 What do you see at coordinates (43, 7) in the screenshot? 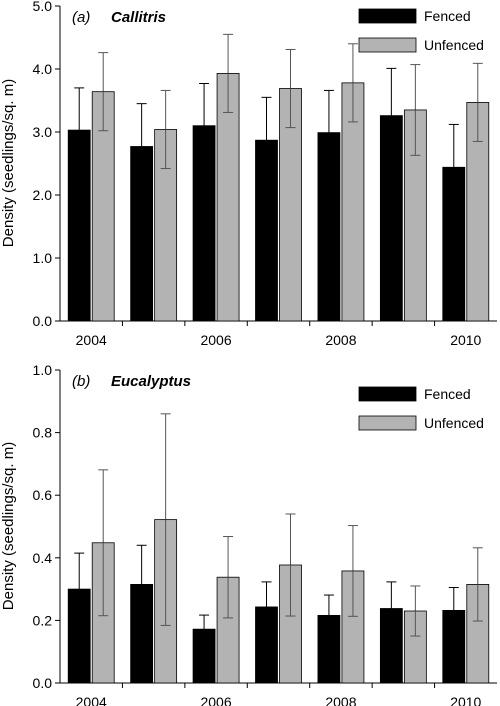
I see `y-tick-label: 5.0` at bounding box center [43, 7].